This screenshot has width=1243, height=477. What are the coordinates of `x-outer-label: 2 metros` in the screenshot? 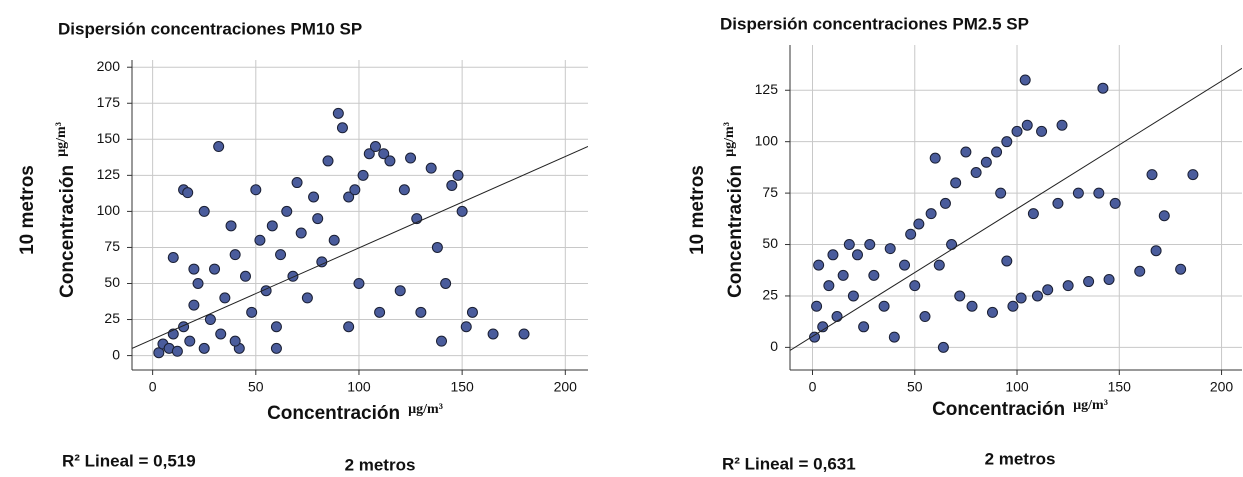 It's located at (1020, 458).